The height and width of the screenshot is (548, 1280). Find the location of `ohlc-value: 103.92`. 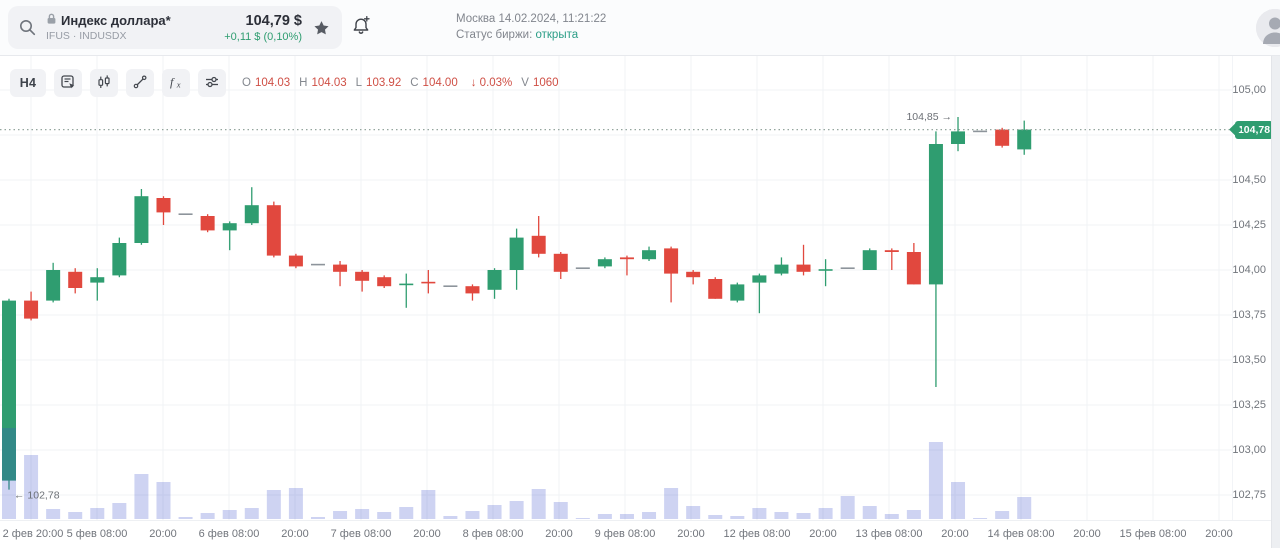

ohlc-value: 103.92 is located at coordinates (384, 83).